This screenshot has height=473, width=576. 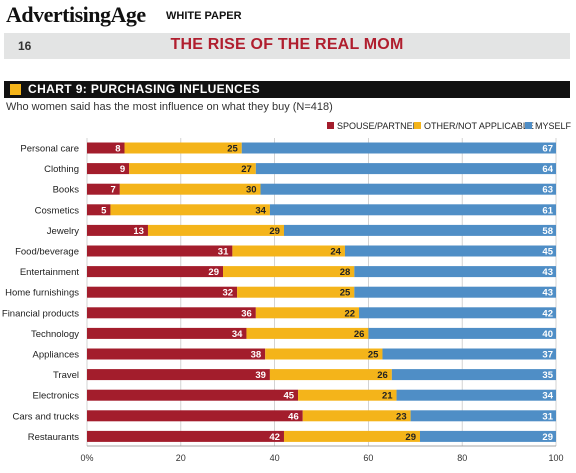 I want to click on data-label: 28, so click(x=345, y=272).